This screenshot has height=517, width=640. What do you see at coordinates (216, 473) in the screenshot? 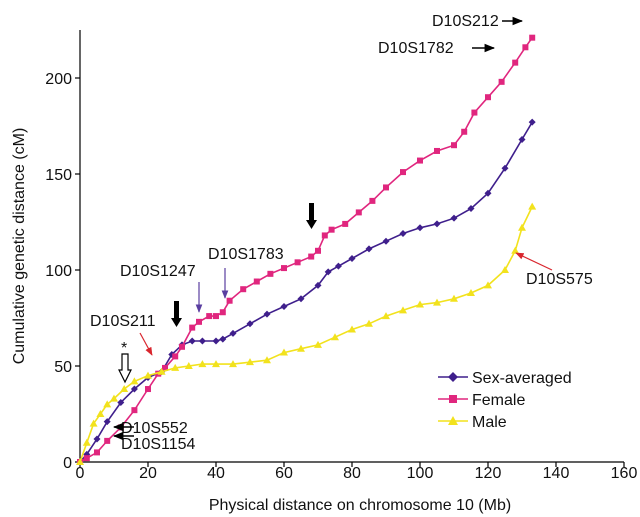
I see `x-tick-label: 40` at bounding box center [216, 473].